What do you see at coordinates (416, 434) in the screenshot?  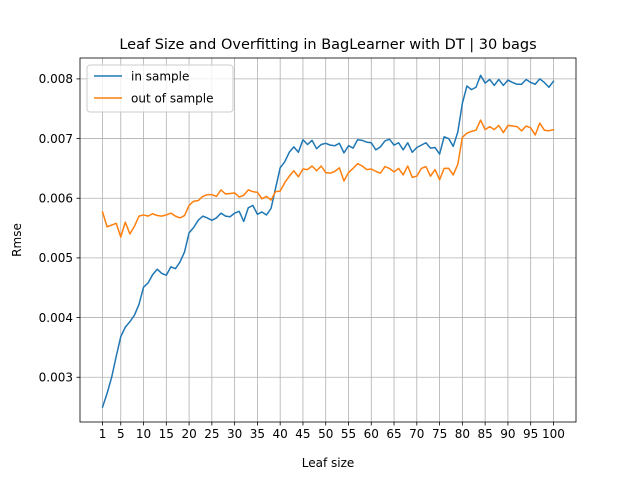 I see `x-tick-label: 70` at bounding box center [416, 434].